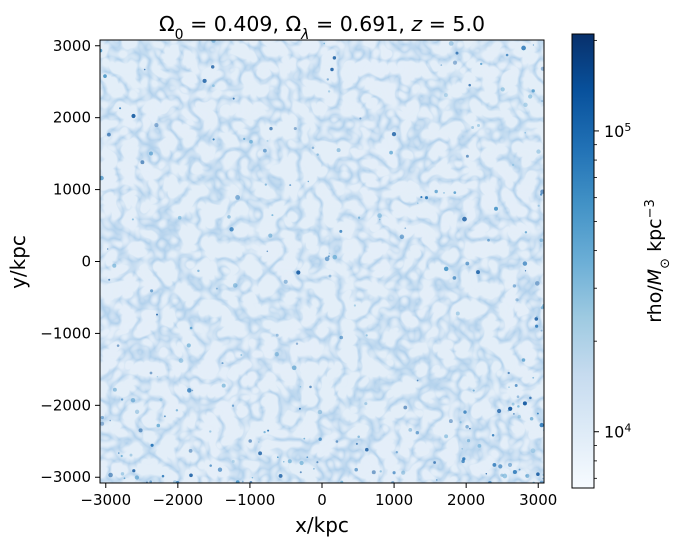  What do you see at coordinates (86, 262) in the screenshot?
I see `y-tick-label: 0` at bounding box center [86, 262].